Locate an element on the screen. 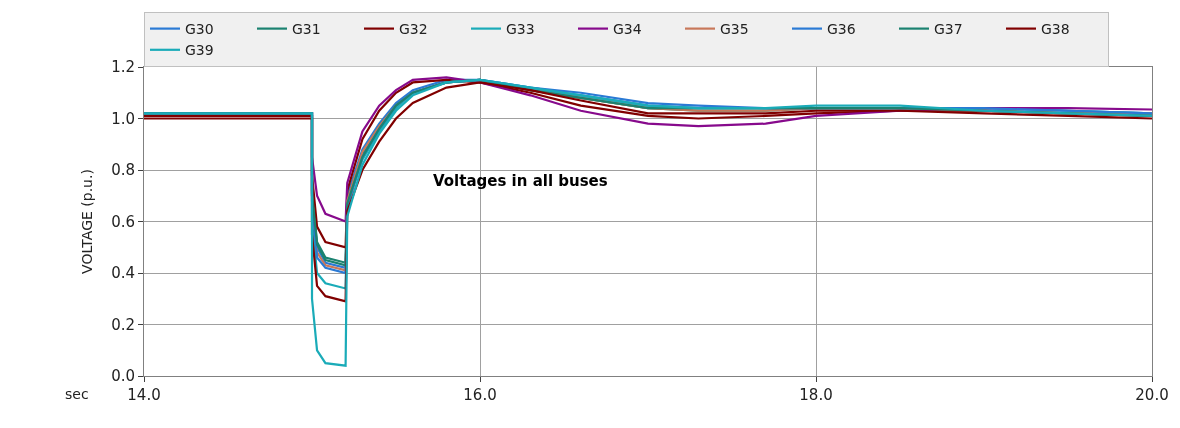 The image size is (1180, 428). legend-label: G38 is located at coordinates (1055, 29).